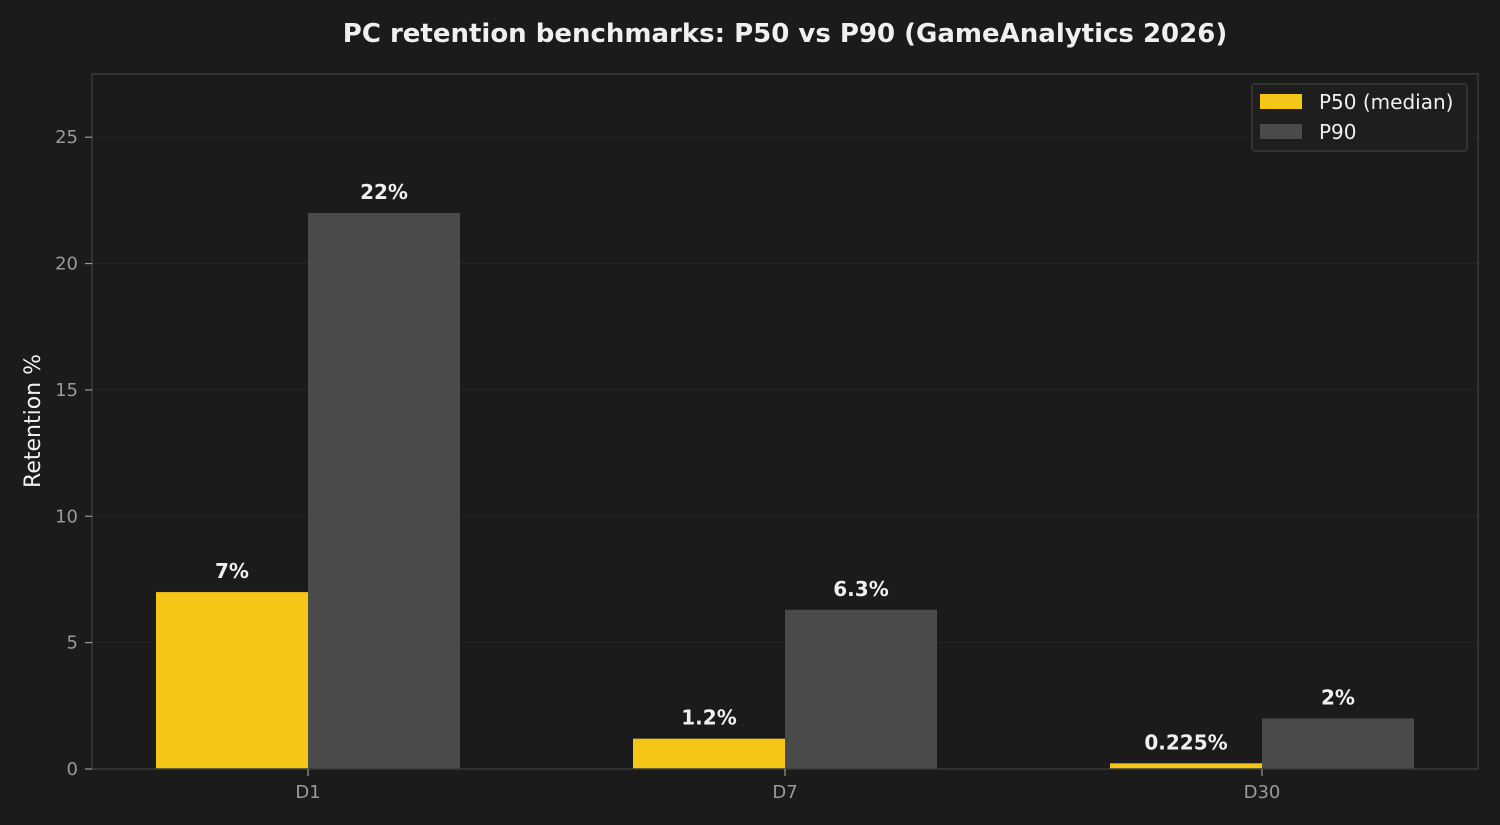 This screenshot has height=825, width=1500. What do you see at coordinates (861, 689) in the screenshot?
I see `bar-p90-d7` at bounding box center [861, 689].